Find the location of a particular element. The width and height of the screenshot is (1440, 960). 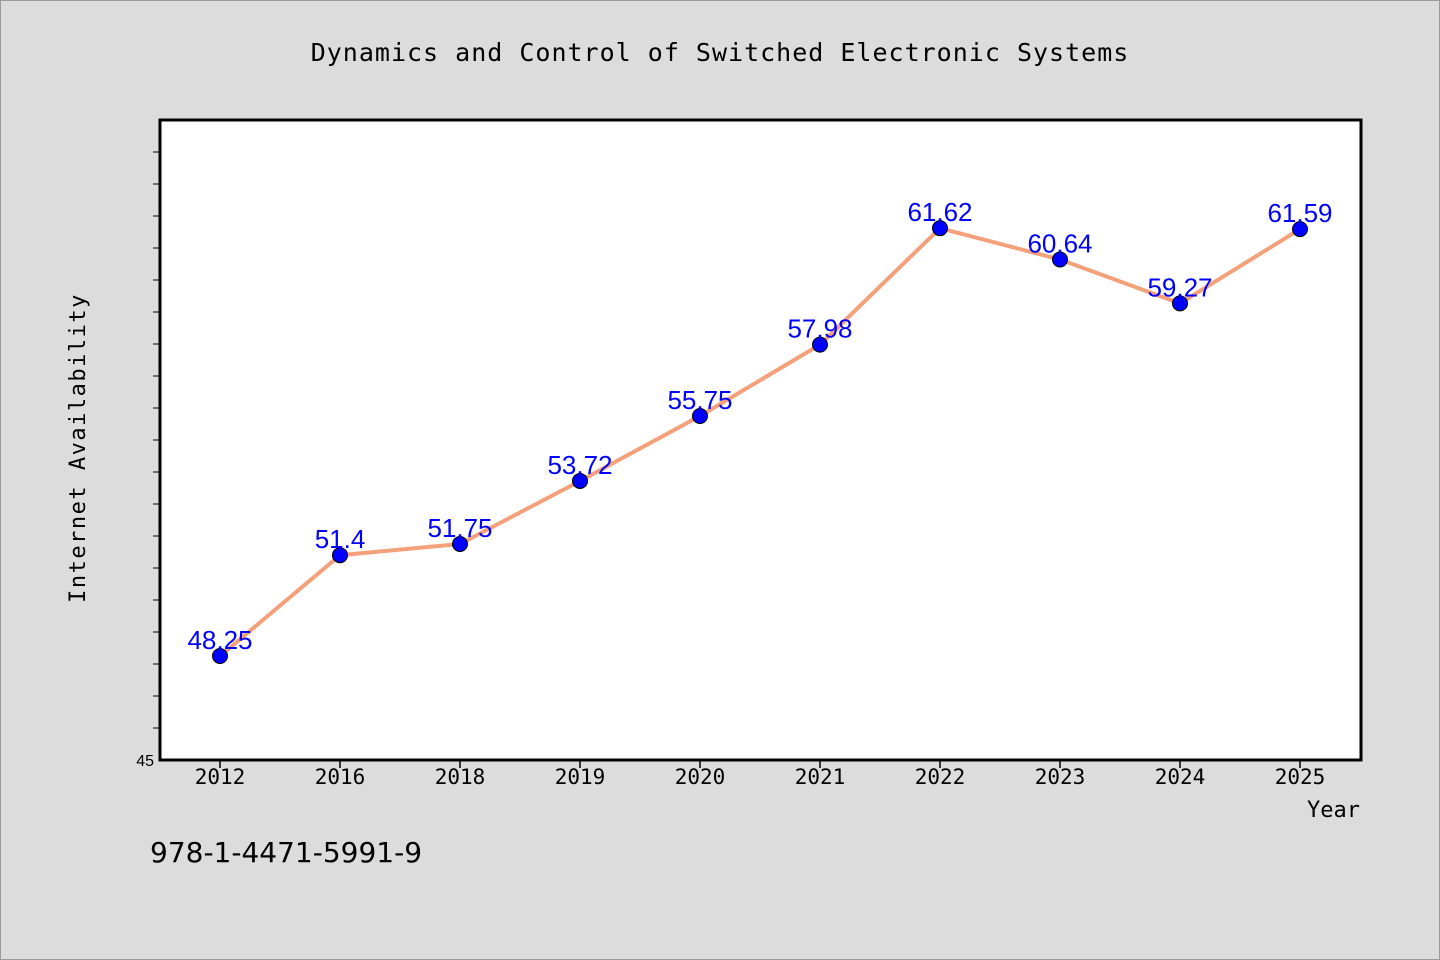

data-label: 53.72 is located at coordinates (579, 465).